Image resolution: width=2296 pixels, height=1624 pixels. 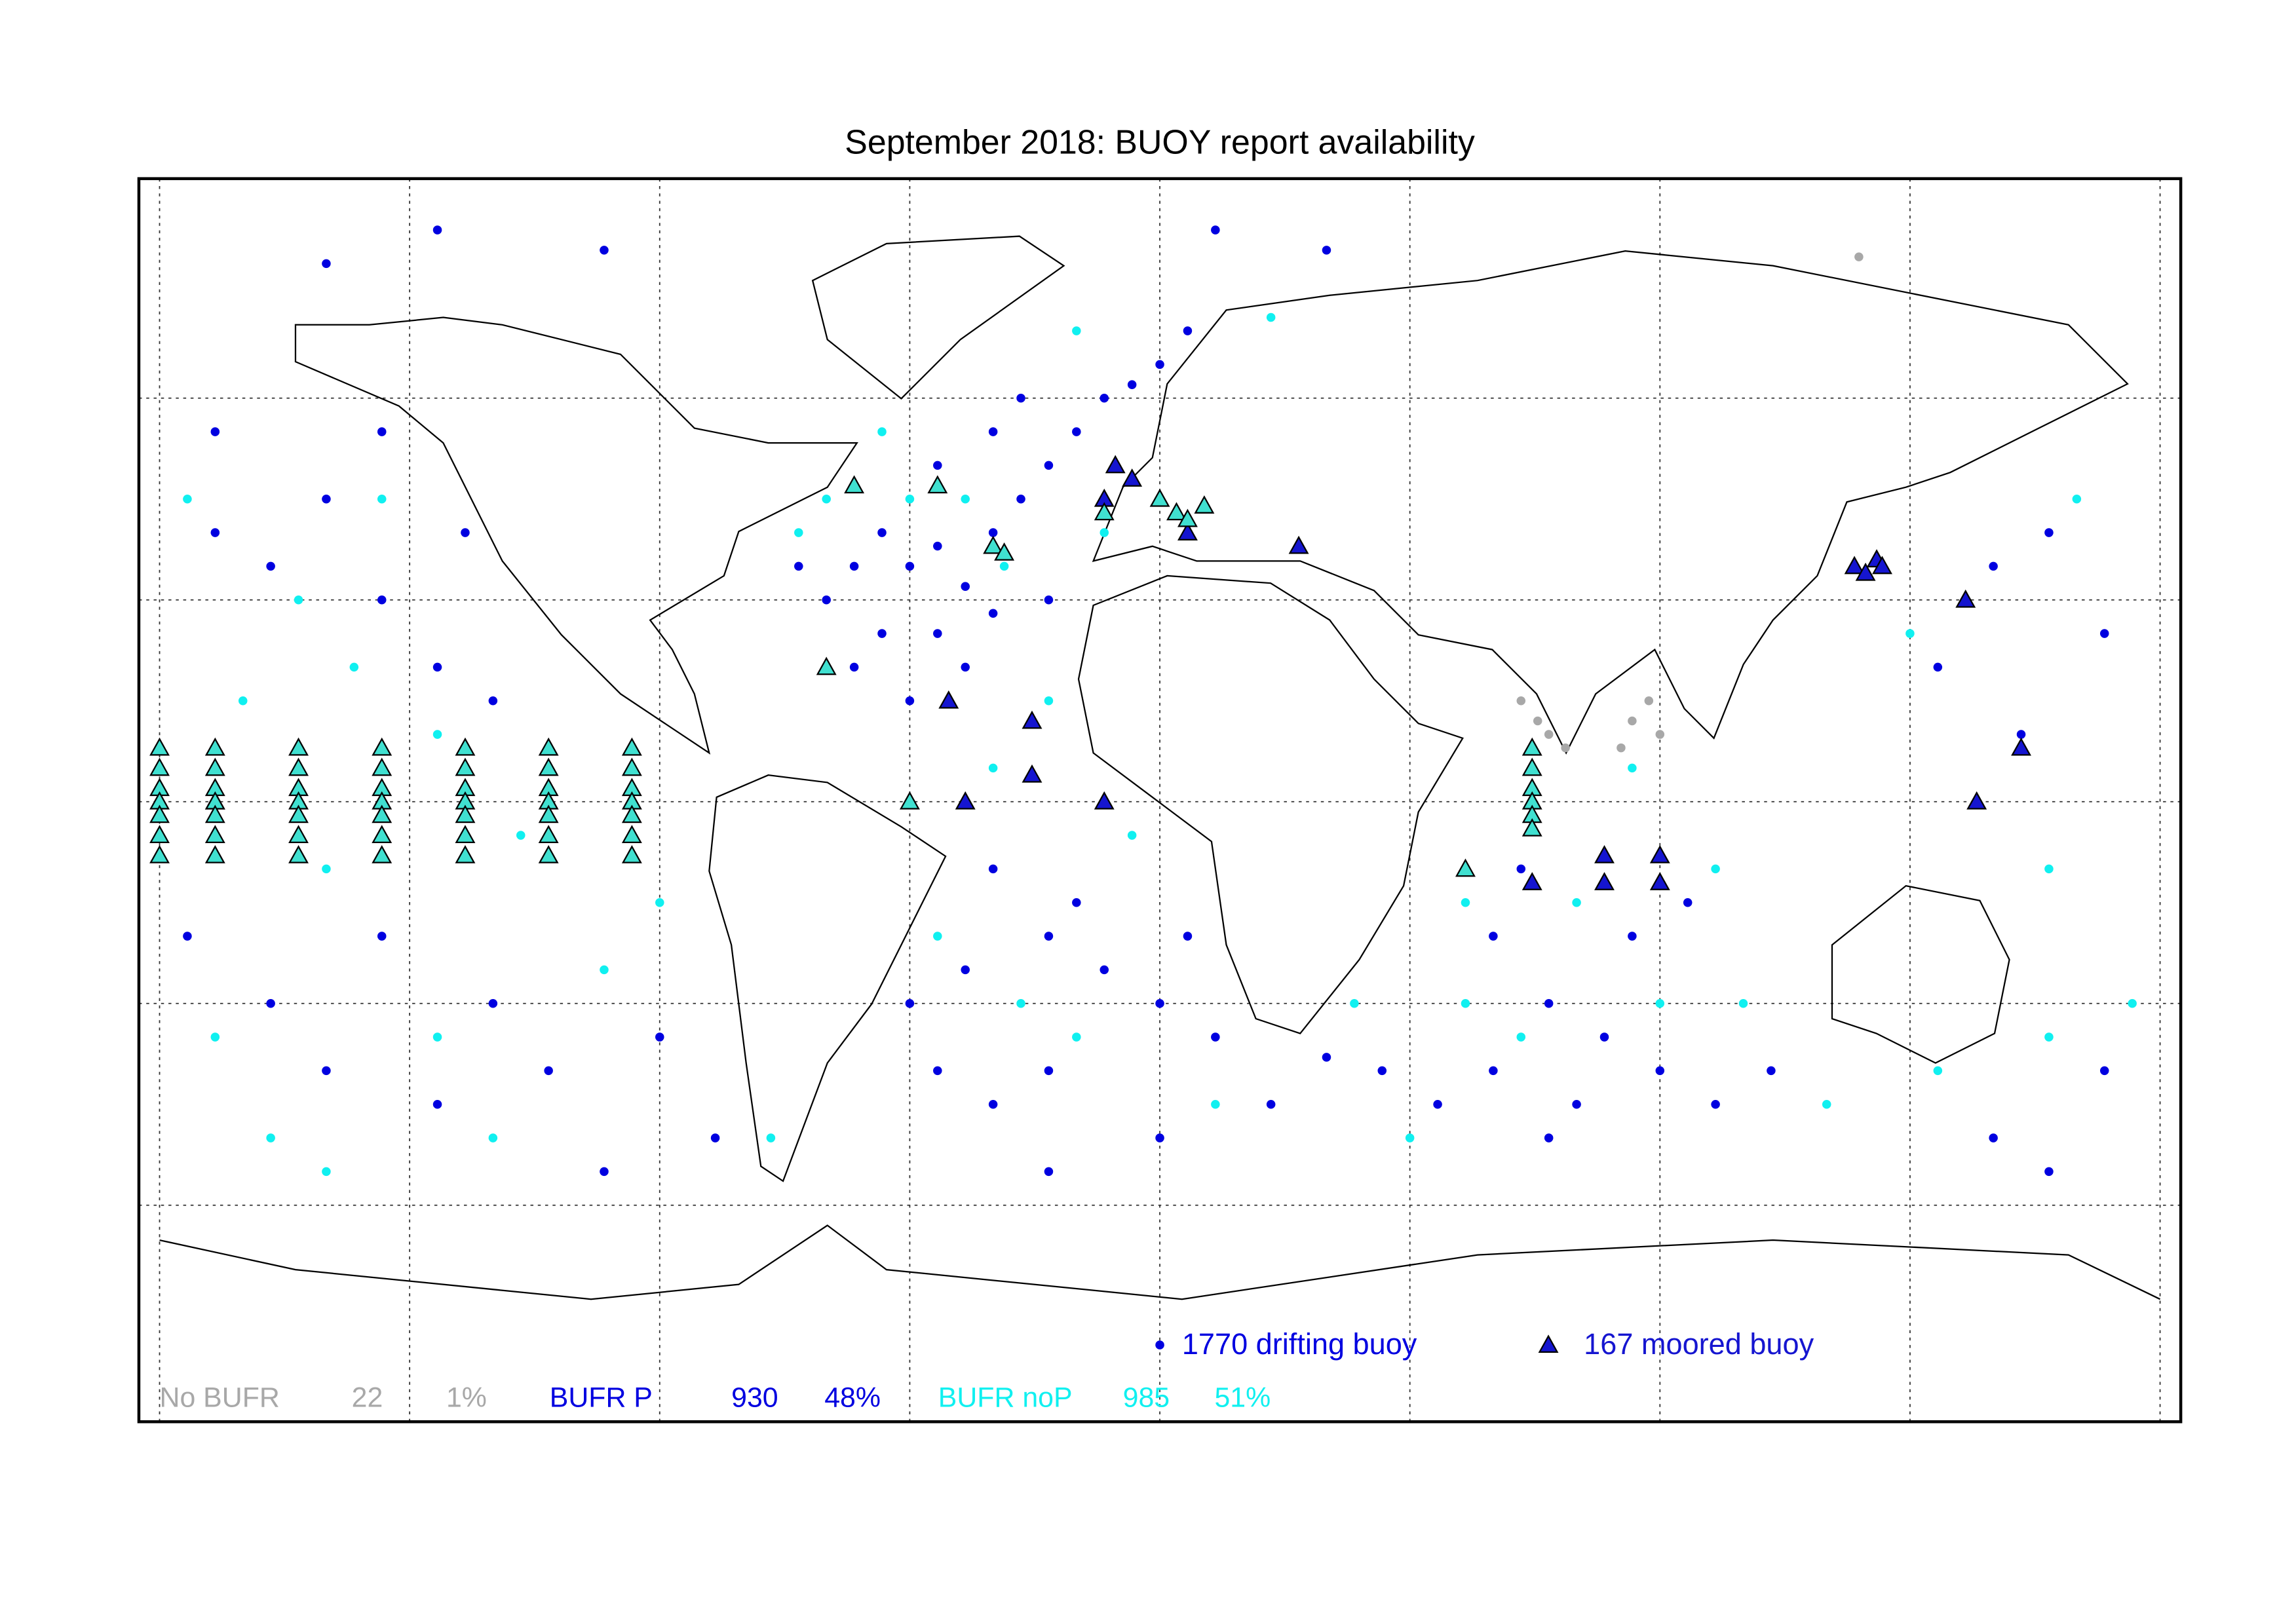 I want to click on antarctica, so click(x=1160, y=1262).